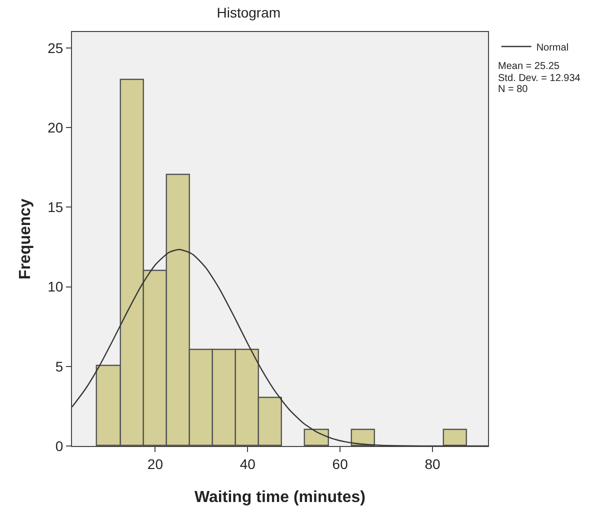 The image size is (592, 506). What do you see at coordinates (552, 48) in the screenshot?
I see `legend-label: Normal` at bounding box center [552, 48].